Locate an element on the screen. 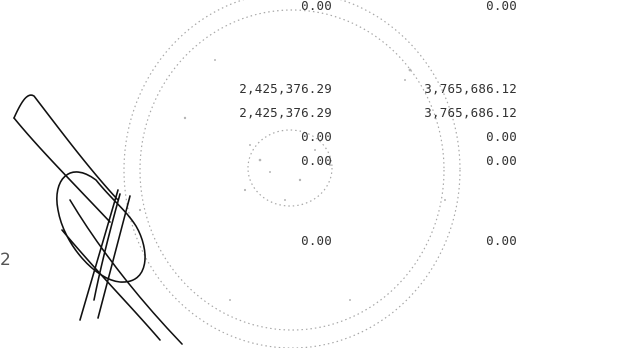 This screenshot has width=622, height=348. row-1-col-2-value: 0.00 is located at coordinates (501, 6).